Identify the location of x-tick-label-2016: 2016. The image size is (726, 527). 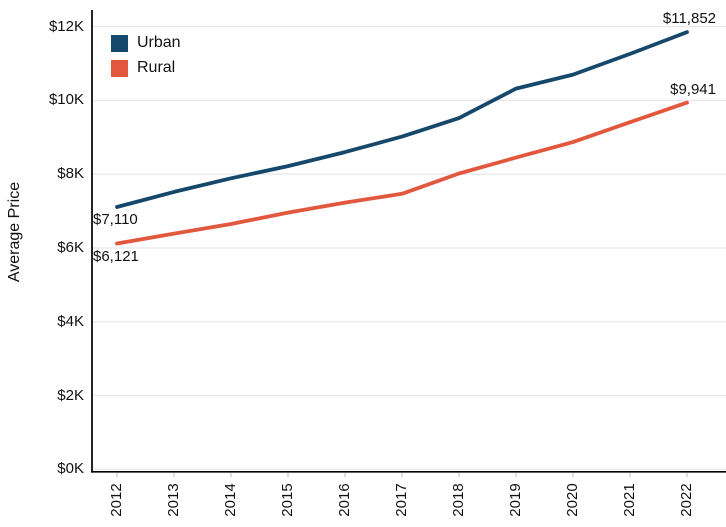
(344, 500).